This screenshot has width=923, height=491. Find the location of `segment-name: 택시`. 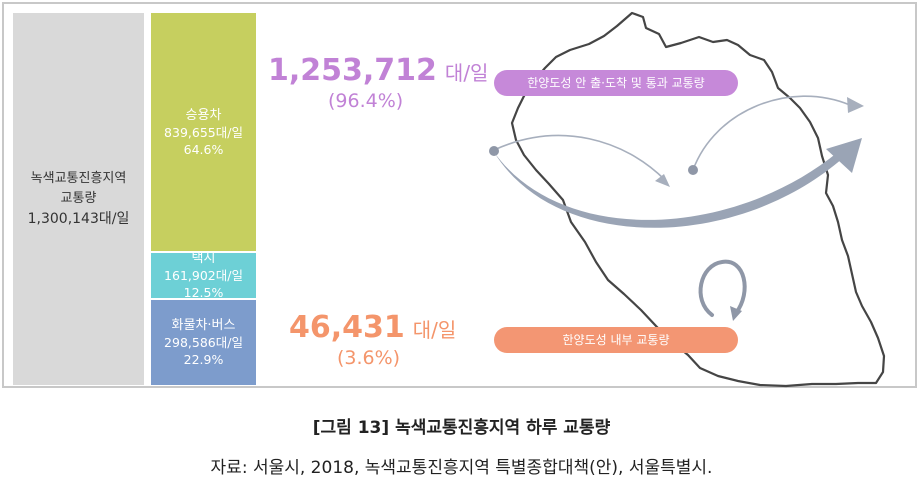

segment-name: 택시 is located at coordinates (203, 259).